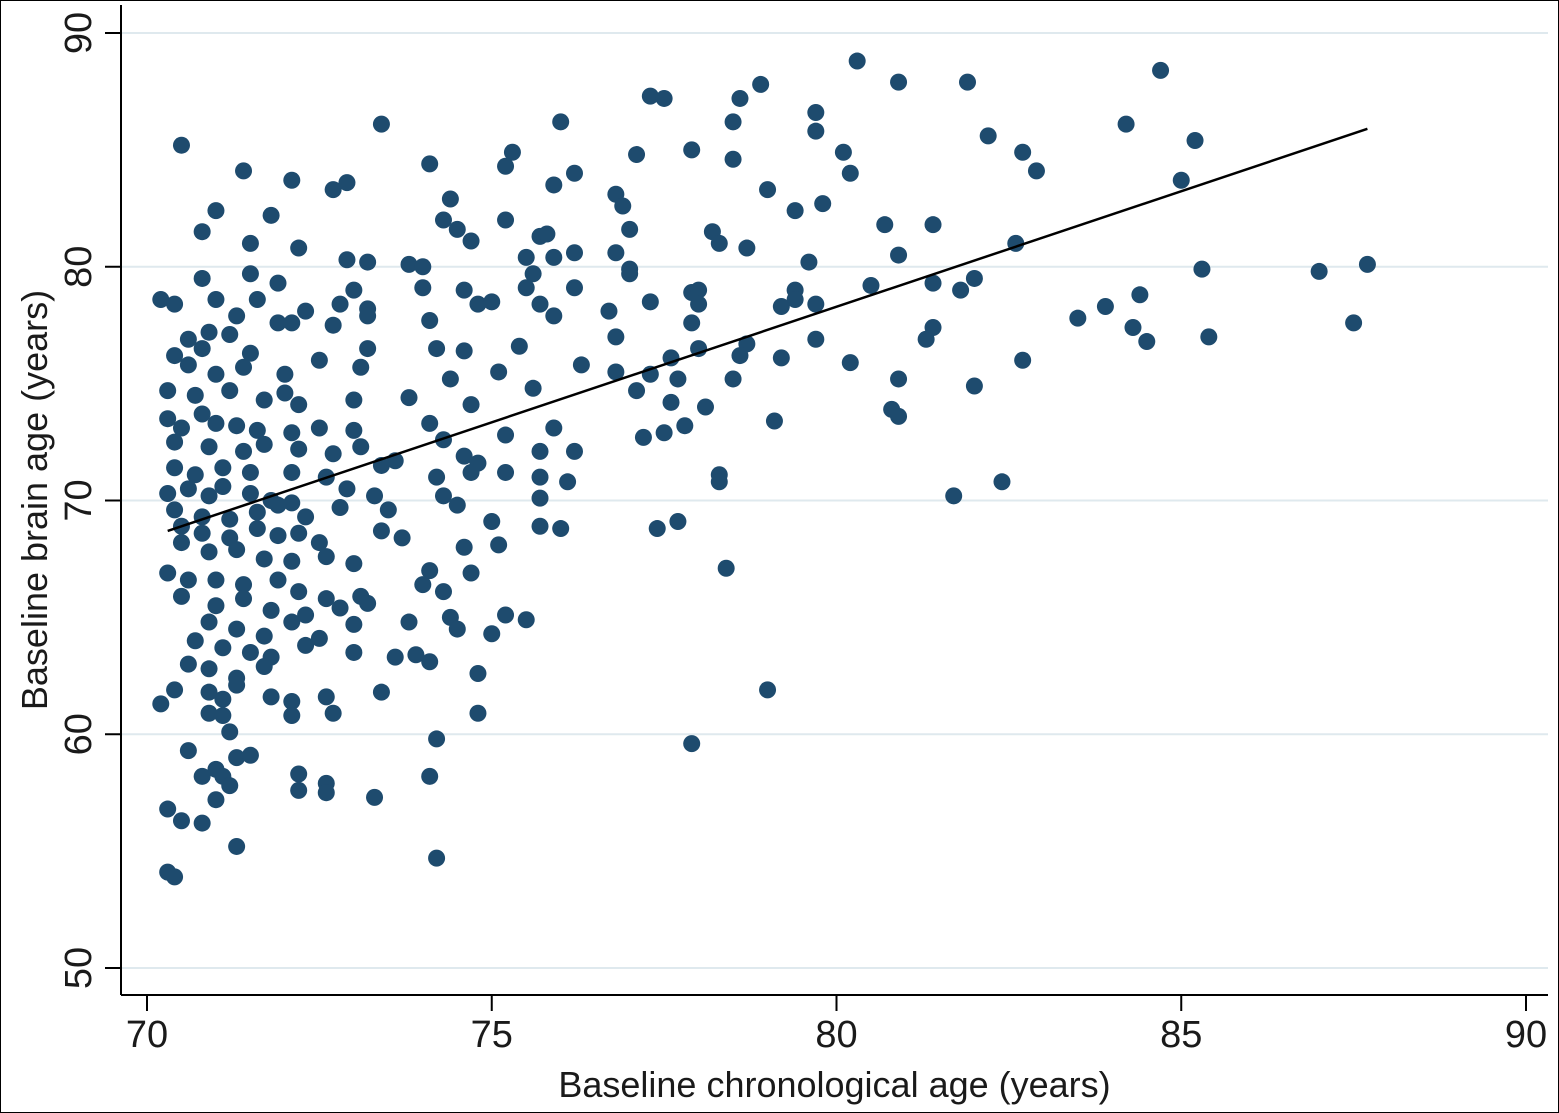 The width and height of the screenshot is (1559, 1113). I want to click on y-axis-title: Baseline brain age (years), so click(34, 500).